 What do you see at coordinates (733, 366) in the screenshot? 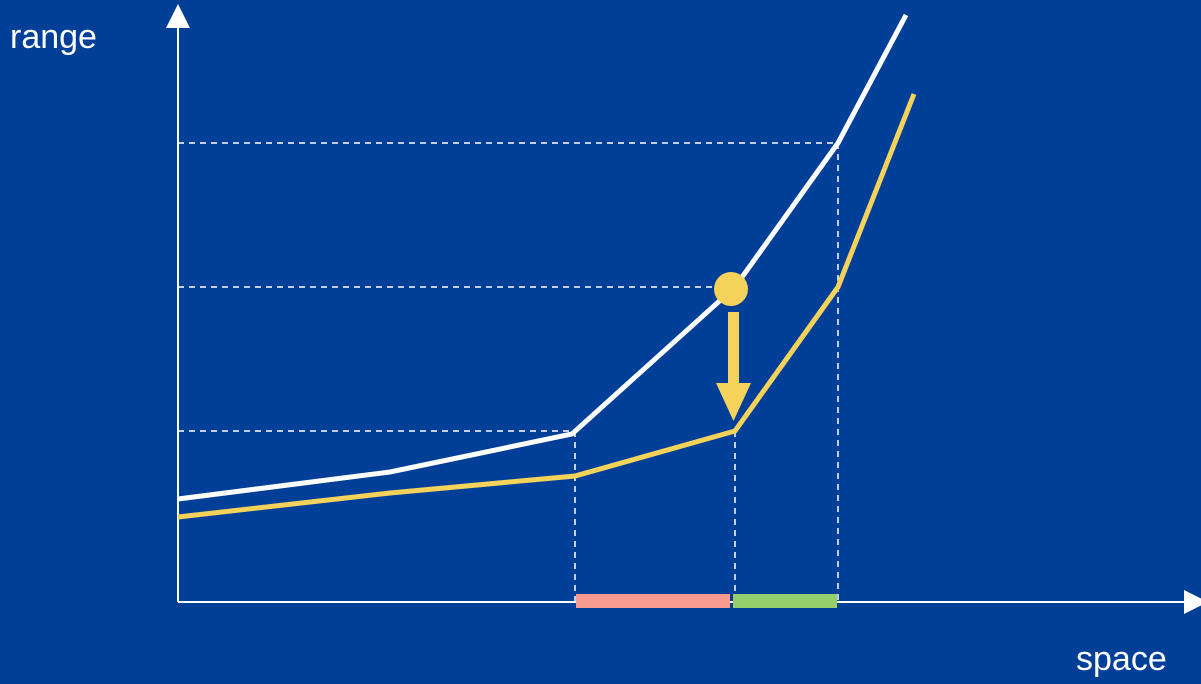
I see `down-arrow-to-lower-curve` at bounding box center [733, 366].